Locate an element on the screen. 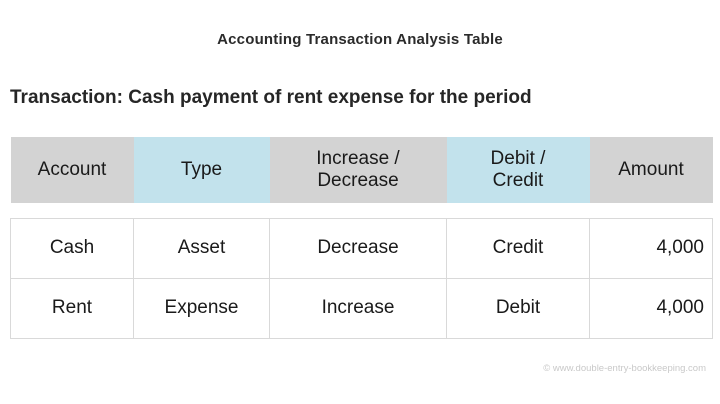 This screenshot has width=720, height=404. cell-account: Rent is located at coordinates (72, 308).